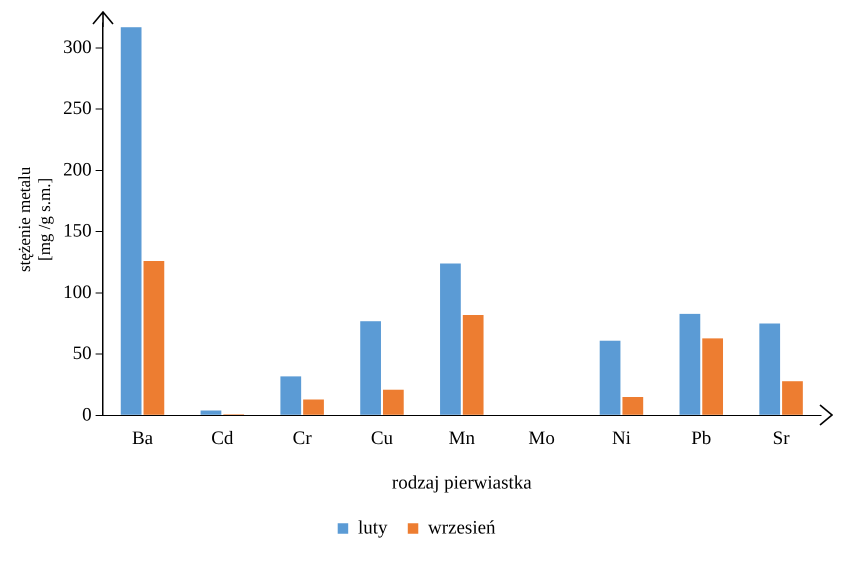 Image resolution: width=843 pixels, height=562 pixels. Describe the element at coordinates (781, 438) in the screenshot. I see `x-tick-label: Sr` at that location.